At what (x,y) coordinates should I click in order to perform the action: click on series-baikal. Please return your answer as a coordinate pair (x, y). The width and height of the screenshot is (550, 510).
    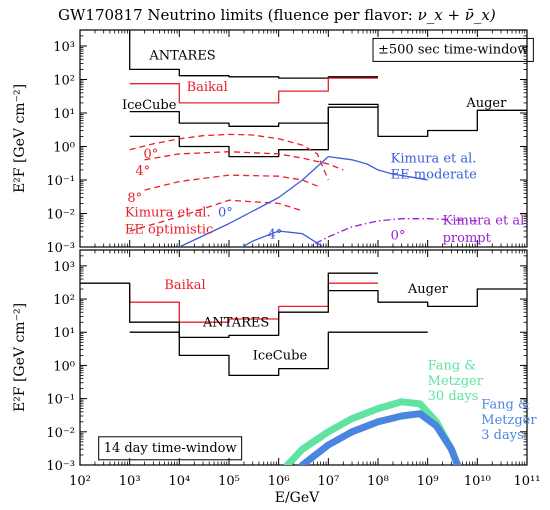
    Looking at the image, I should click on (253, 90).